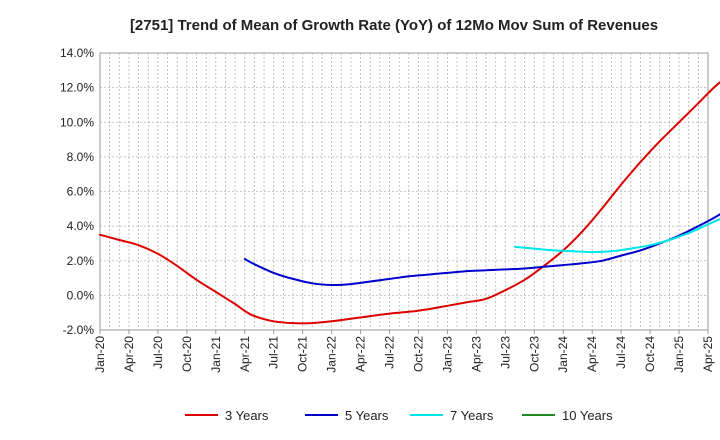 The image size is (720, 440). Describe the element at coordinates (216, 354) in the screenshot. I see `x-tick-label: Jan-21` at that location.